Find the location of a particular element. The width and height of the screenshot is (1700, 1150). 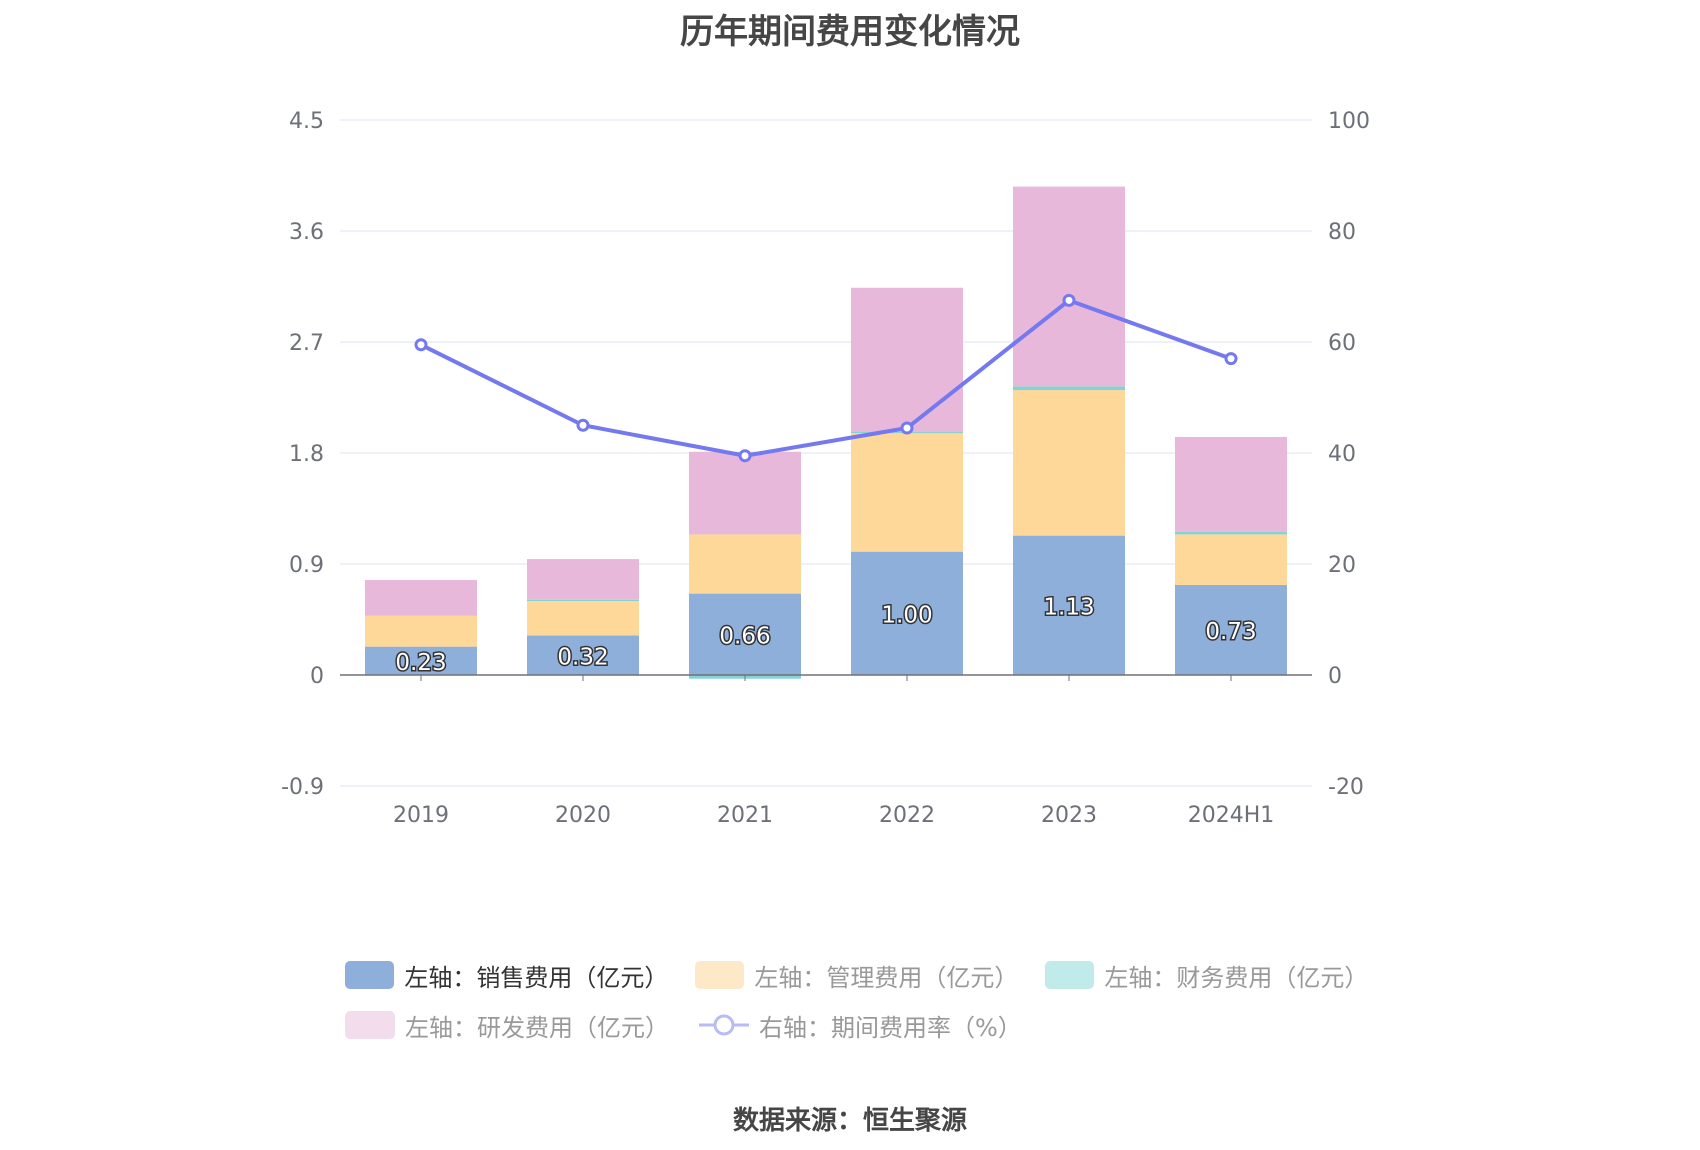

x-tick-label: 2022 is located at coordinates (907, 815).